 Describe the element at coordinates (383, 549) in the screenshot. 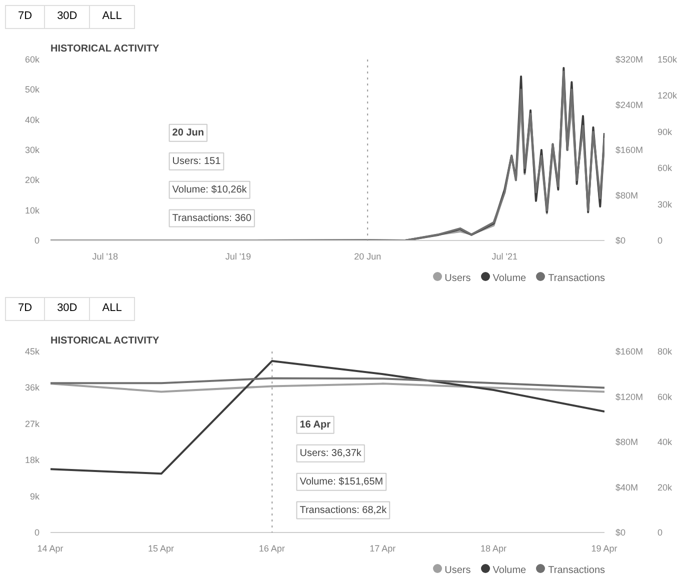

I see `x-tick-label: 17 Apr` at that location.